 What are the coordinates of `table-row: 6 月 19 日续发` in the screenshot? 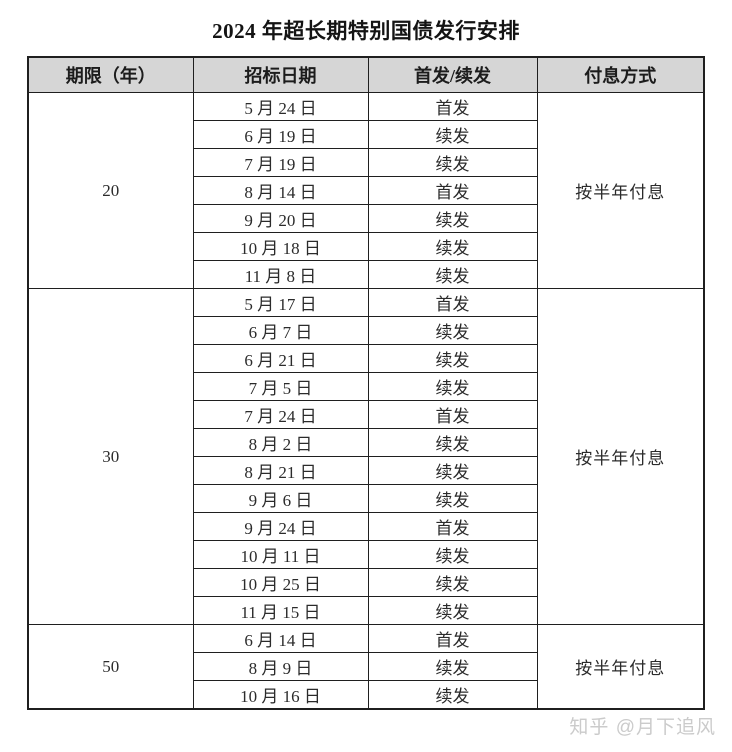 It's located at (366, 134).